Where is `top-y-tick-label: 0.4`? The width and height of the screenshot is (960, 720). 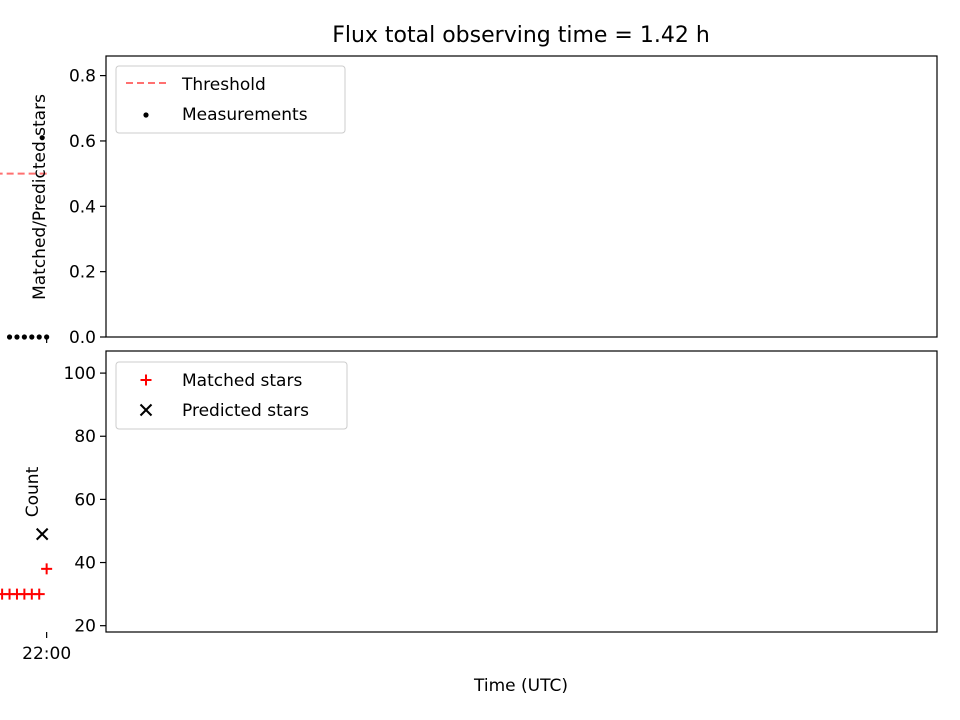
top-y-tick-label: 0.4 is located at coordinates (82, 207).